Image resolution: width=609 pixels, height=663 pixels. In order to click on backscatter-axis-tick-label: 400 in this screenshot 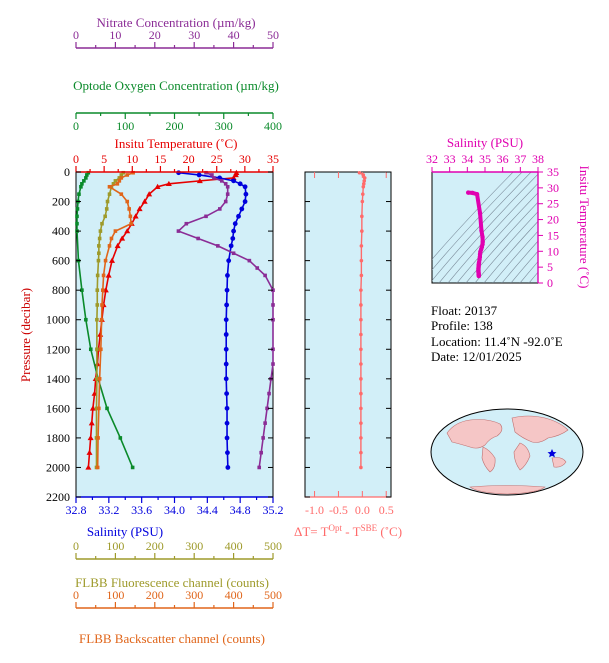, I will do `click(234, 595)`.